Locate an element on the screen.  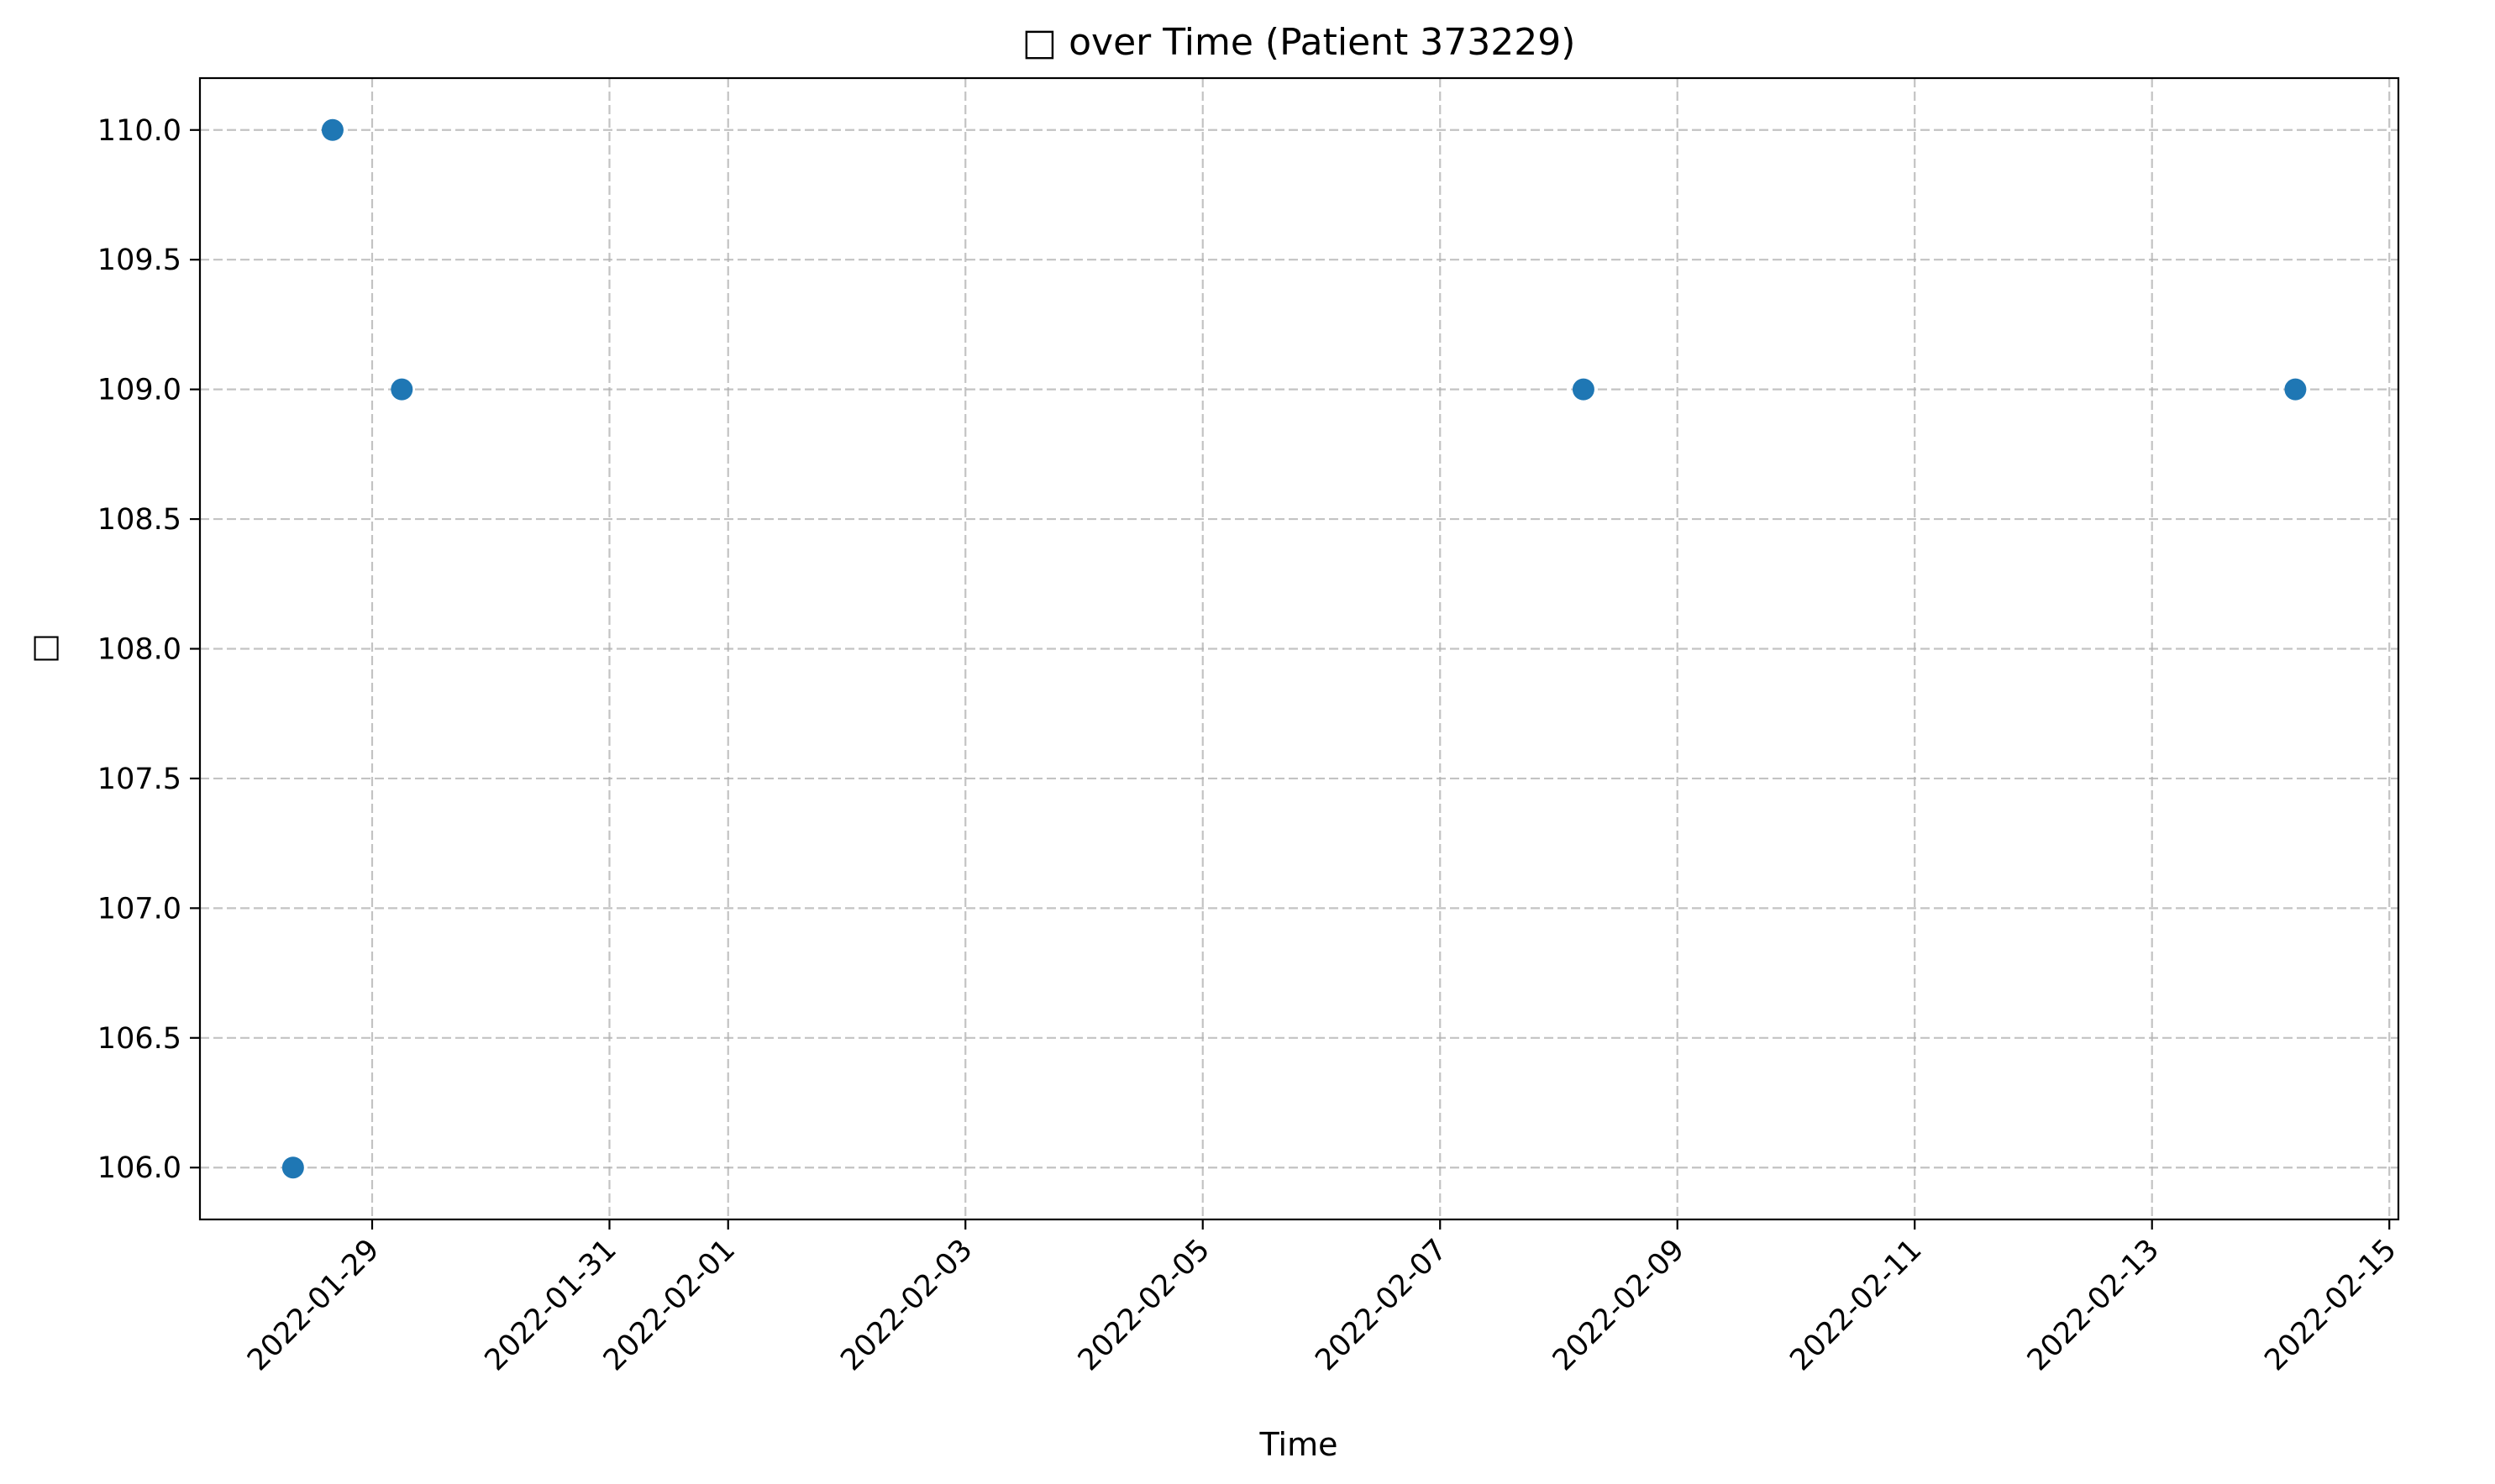
y-tick-label: 109.5 is located at coordinates (139, 261).